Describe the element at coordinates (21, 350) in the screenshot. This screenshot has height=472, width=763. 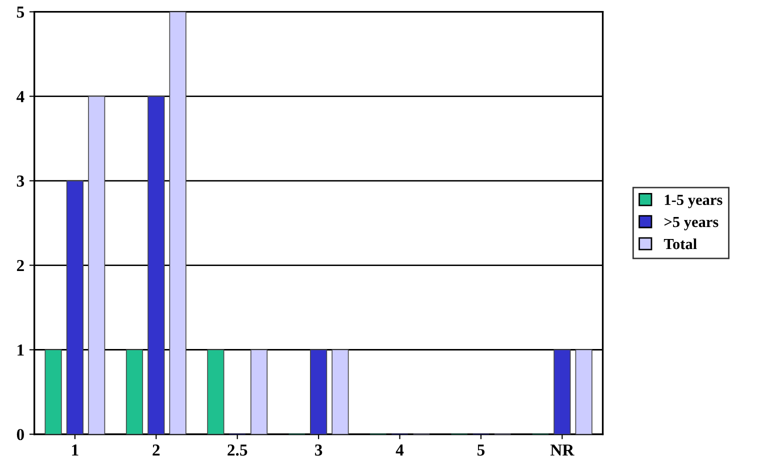
I see `y-tick-label: 1` at that location.